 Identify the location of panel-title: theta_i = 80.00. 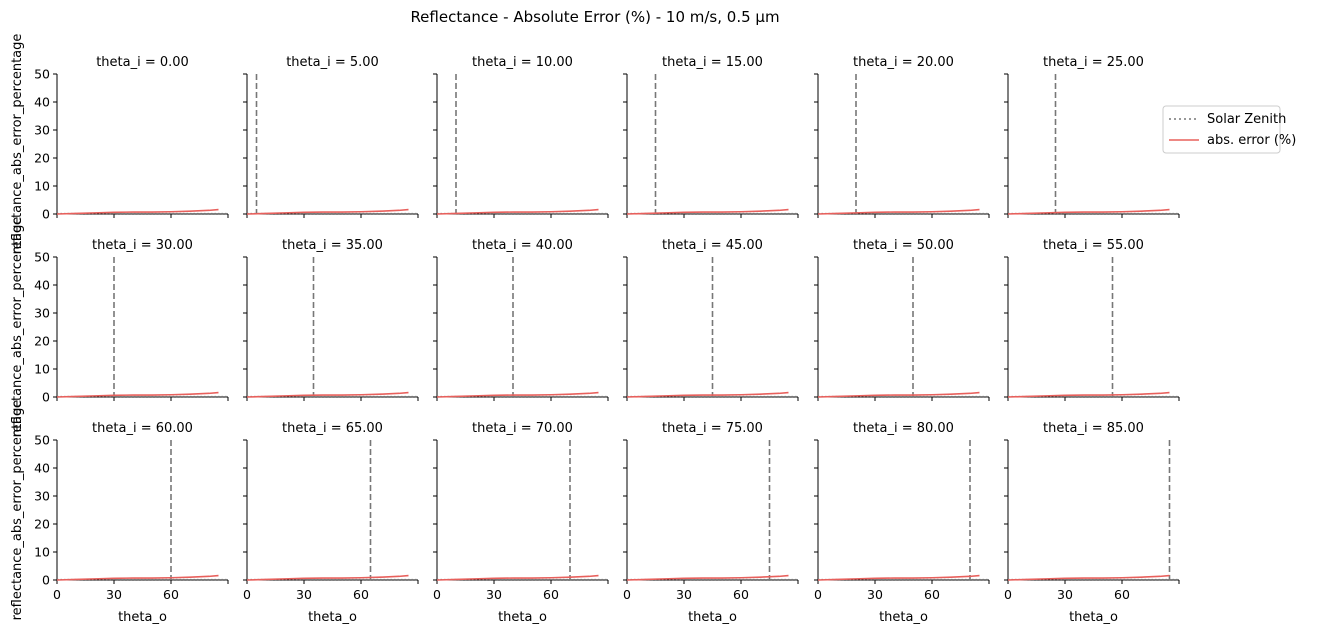
(903, 428).